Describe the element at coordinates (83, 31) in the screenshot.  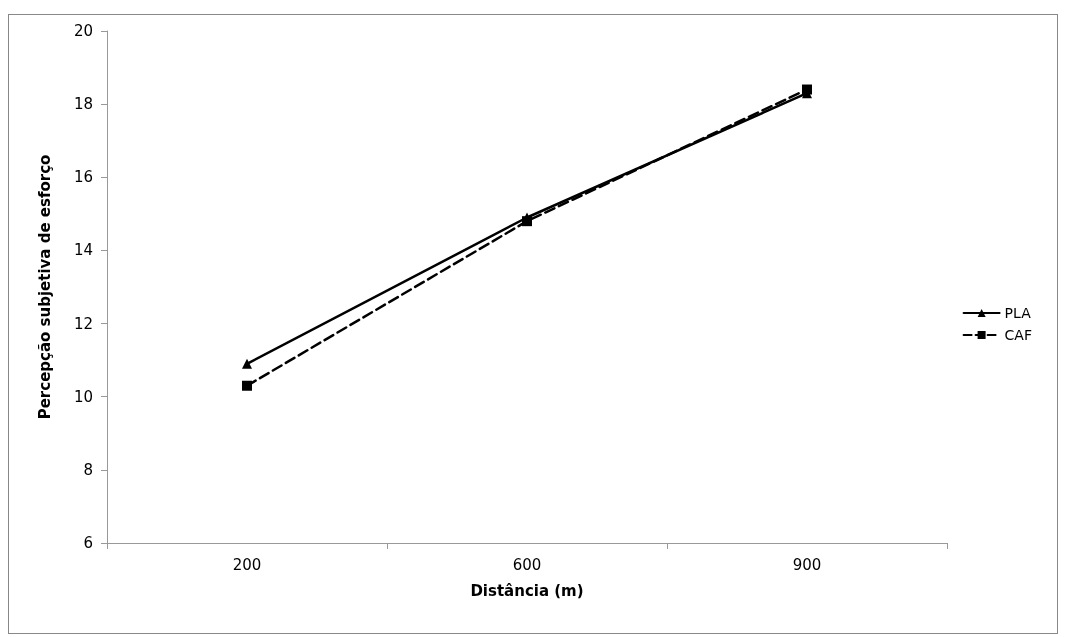
I see `y-tick-label: 20` at that location.